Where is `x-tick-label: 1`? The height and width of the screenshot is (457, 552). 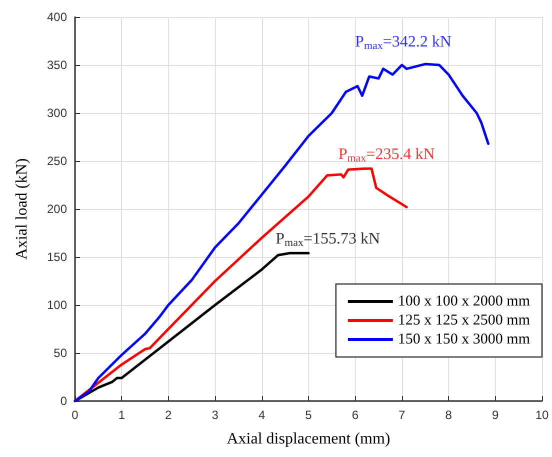
x-tick-label: 1 is located at coordinates (122, 415).